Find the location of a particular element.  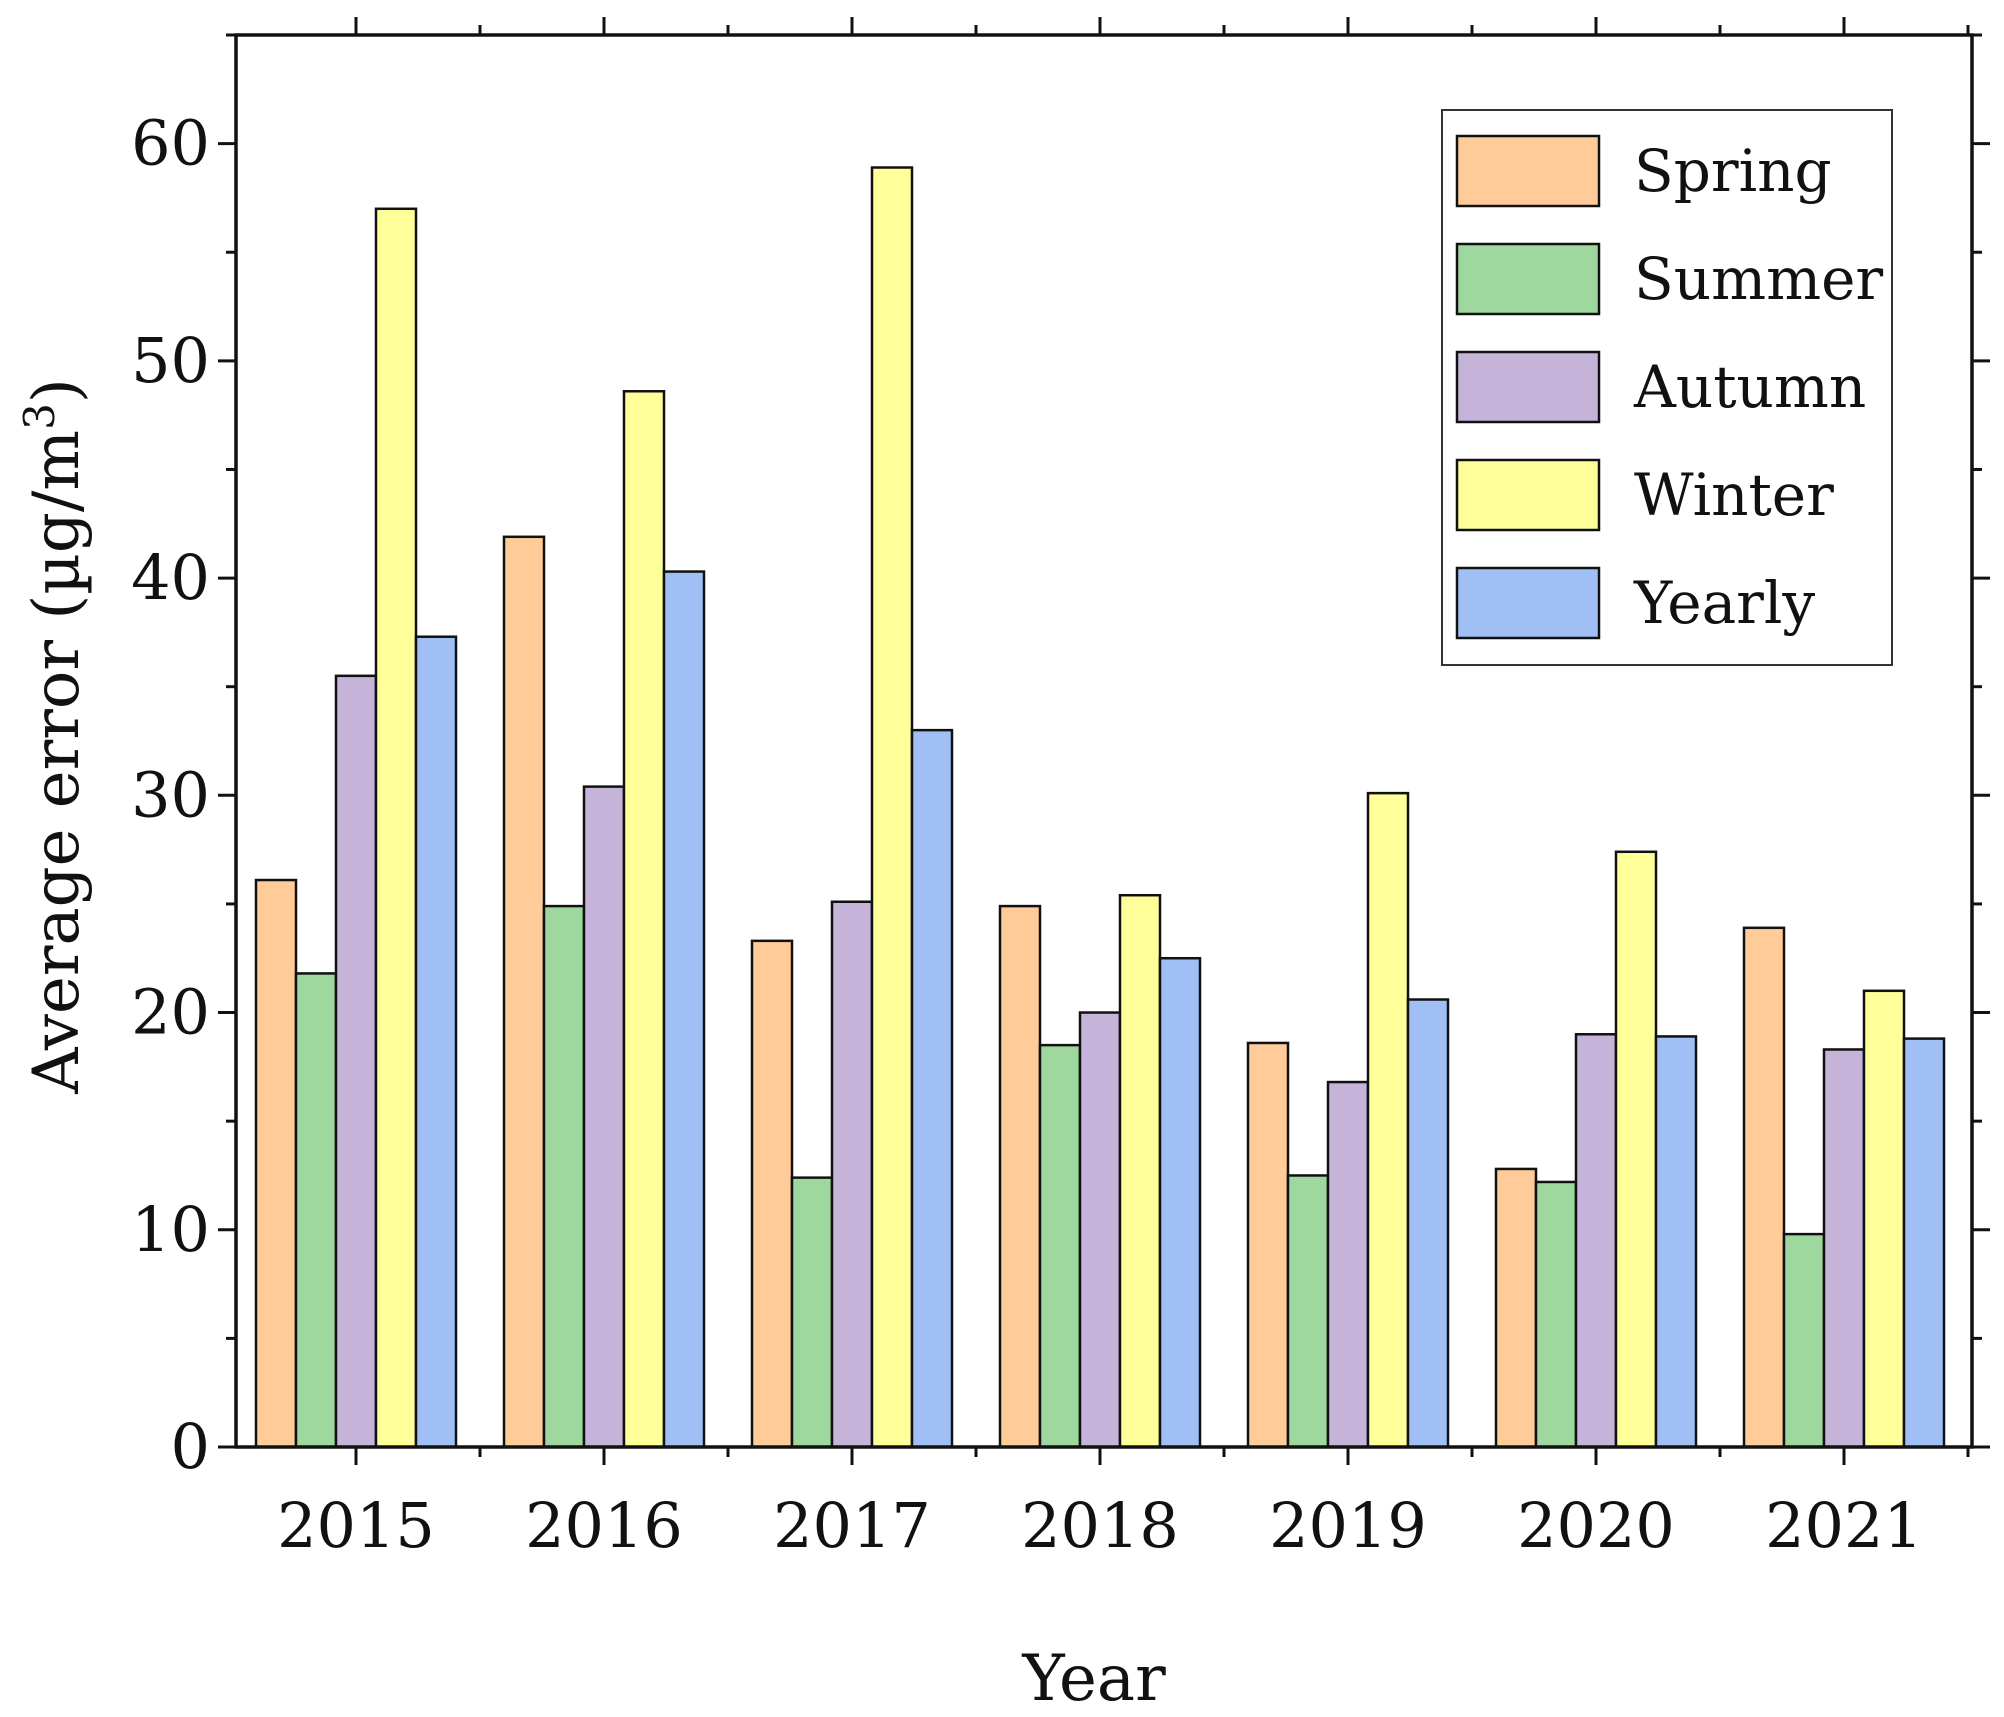

legend-label-summer: Summer is located at coordinates (1758, 279).